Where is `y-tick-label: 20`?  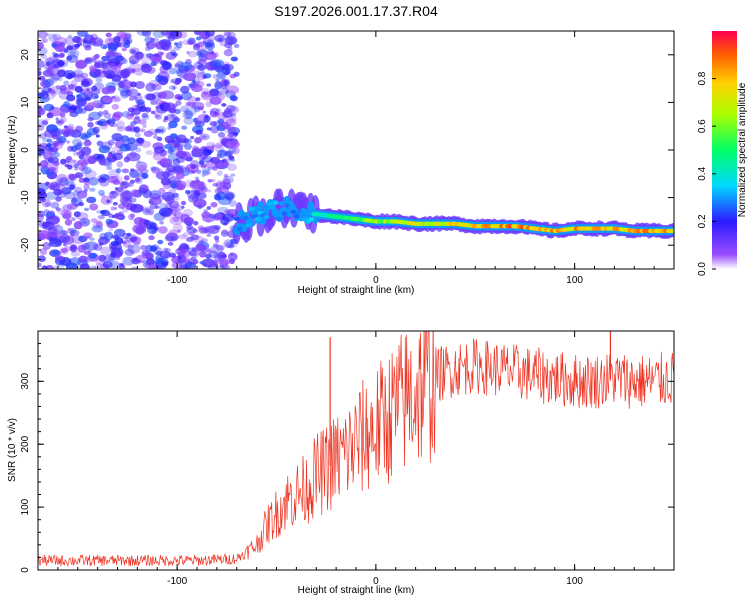
y-tick-label: 20 is located at coordinates (25, 55).